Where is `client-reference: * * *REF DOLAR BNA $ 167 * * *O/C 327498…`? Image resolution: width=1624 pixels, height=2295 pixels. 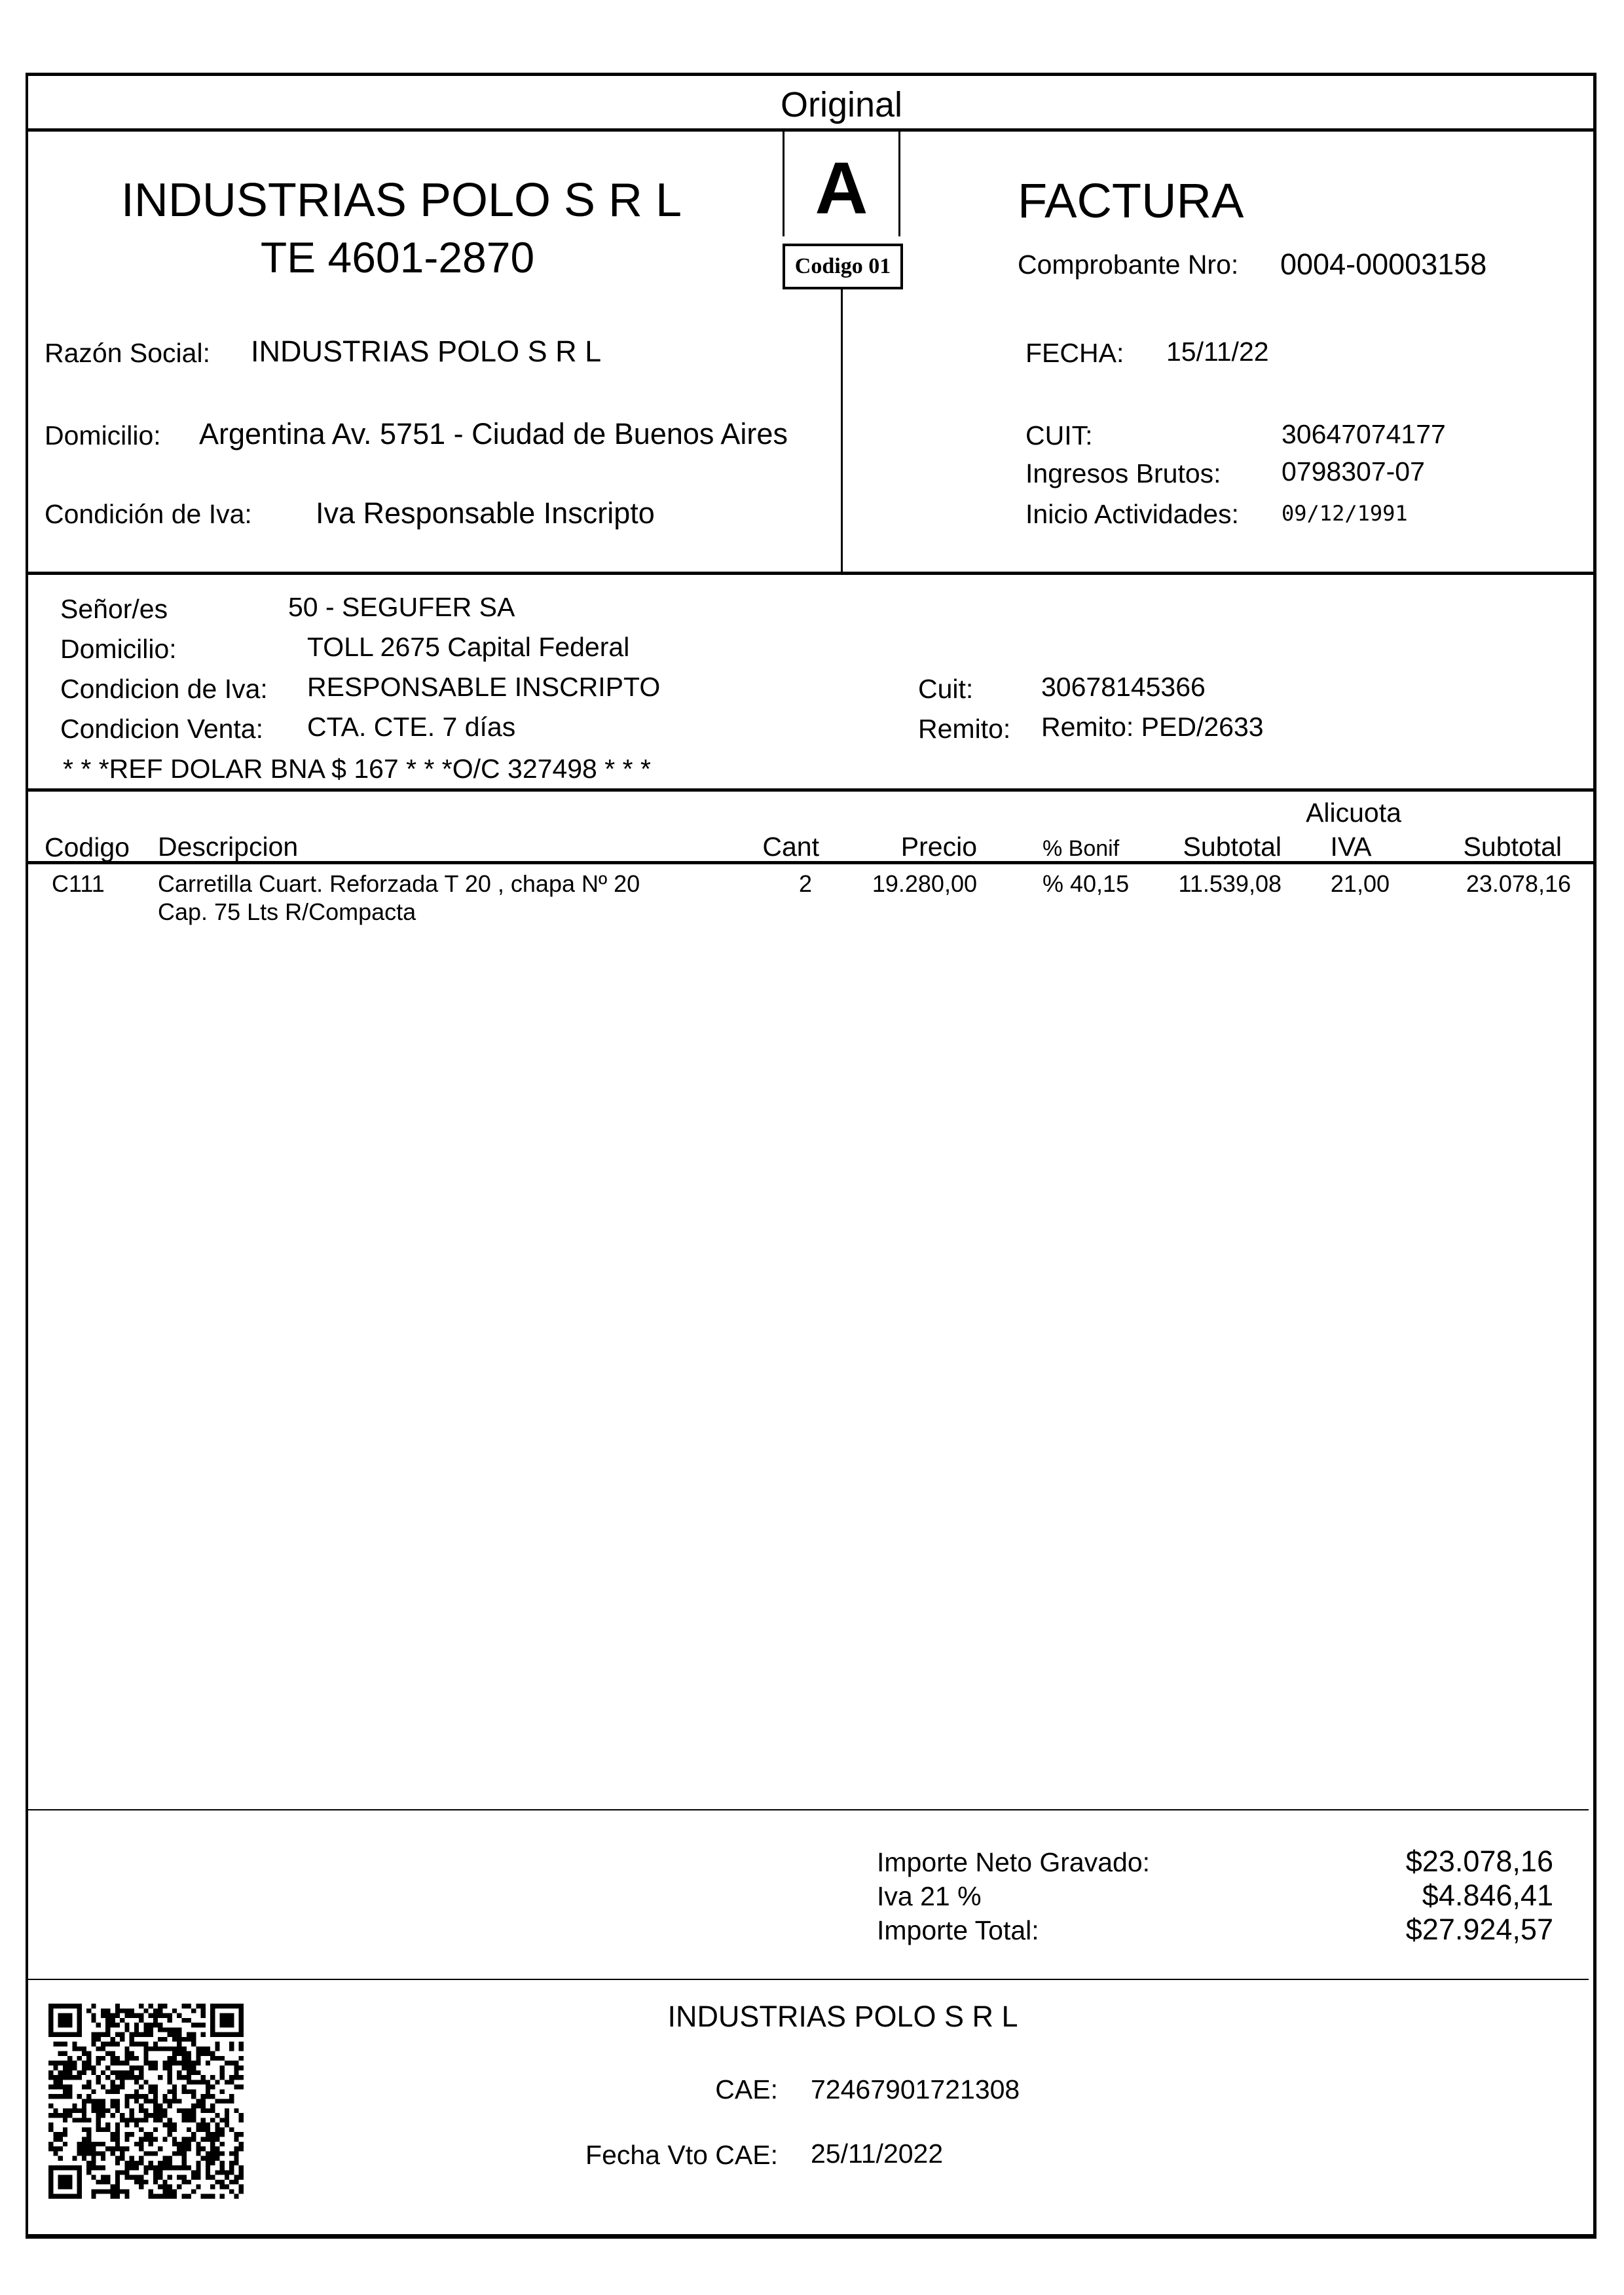 client-reference: * * *REF DOLAR BNA $ 167 * * *O/C 327498… is located at coordinates (357, 769).